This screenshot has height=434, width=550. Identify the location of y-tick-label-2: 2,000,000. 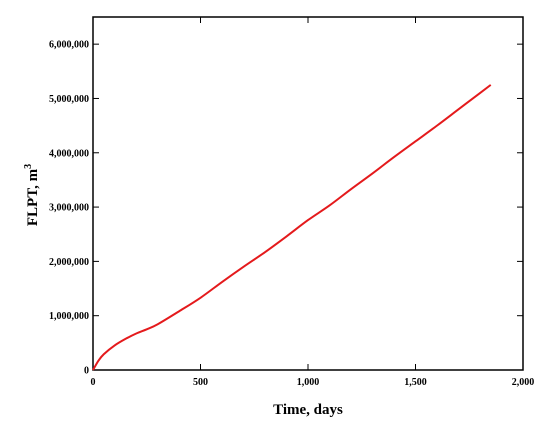
(69, 262).